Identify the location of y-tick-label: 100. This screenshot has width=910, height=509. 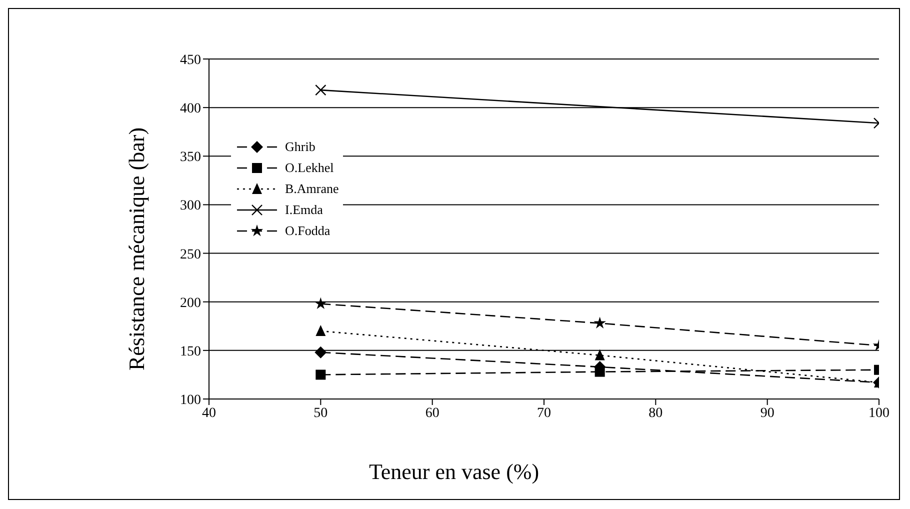
(190, 400).